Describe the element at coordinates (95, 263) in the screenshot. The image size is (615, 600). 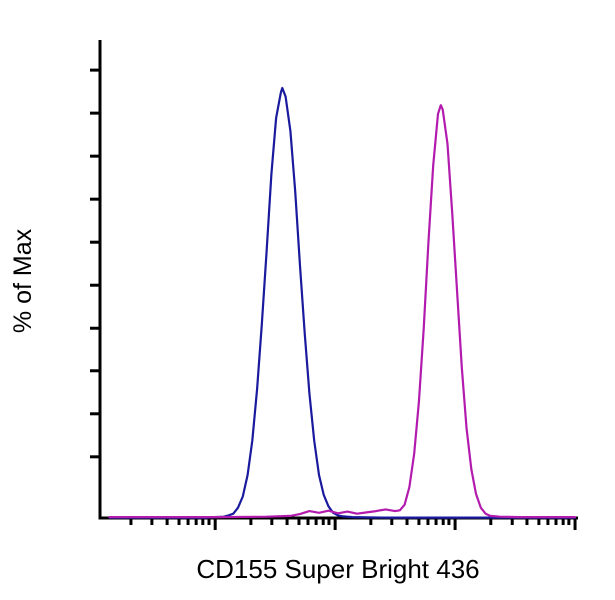
I see `y-axis-ticks-group` at that location.